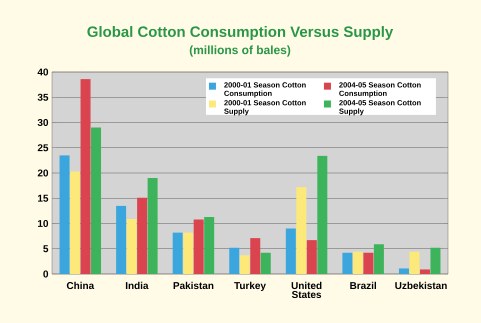  I want to click on y-tick-label: 0, so click(45, 274).